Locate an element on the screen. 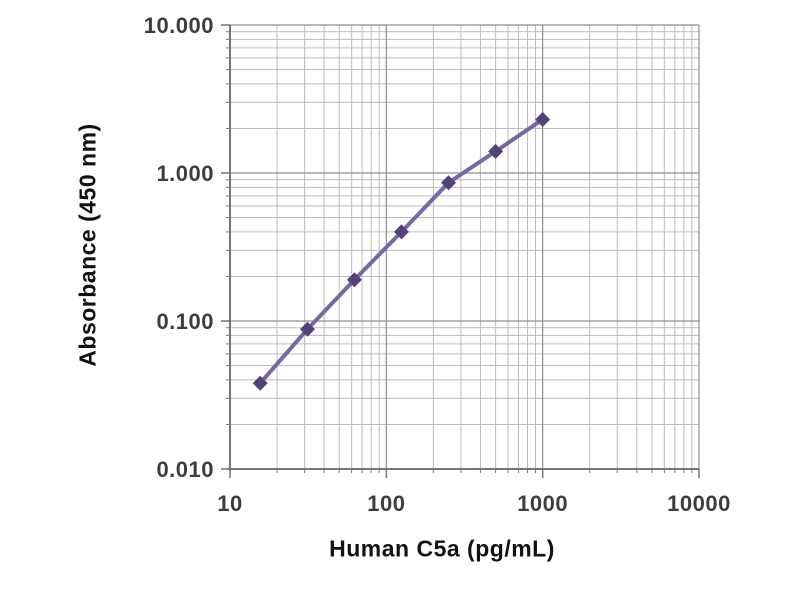  y-tick-label: 0.010 is located at coordinates (185, 469).